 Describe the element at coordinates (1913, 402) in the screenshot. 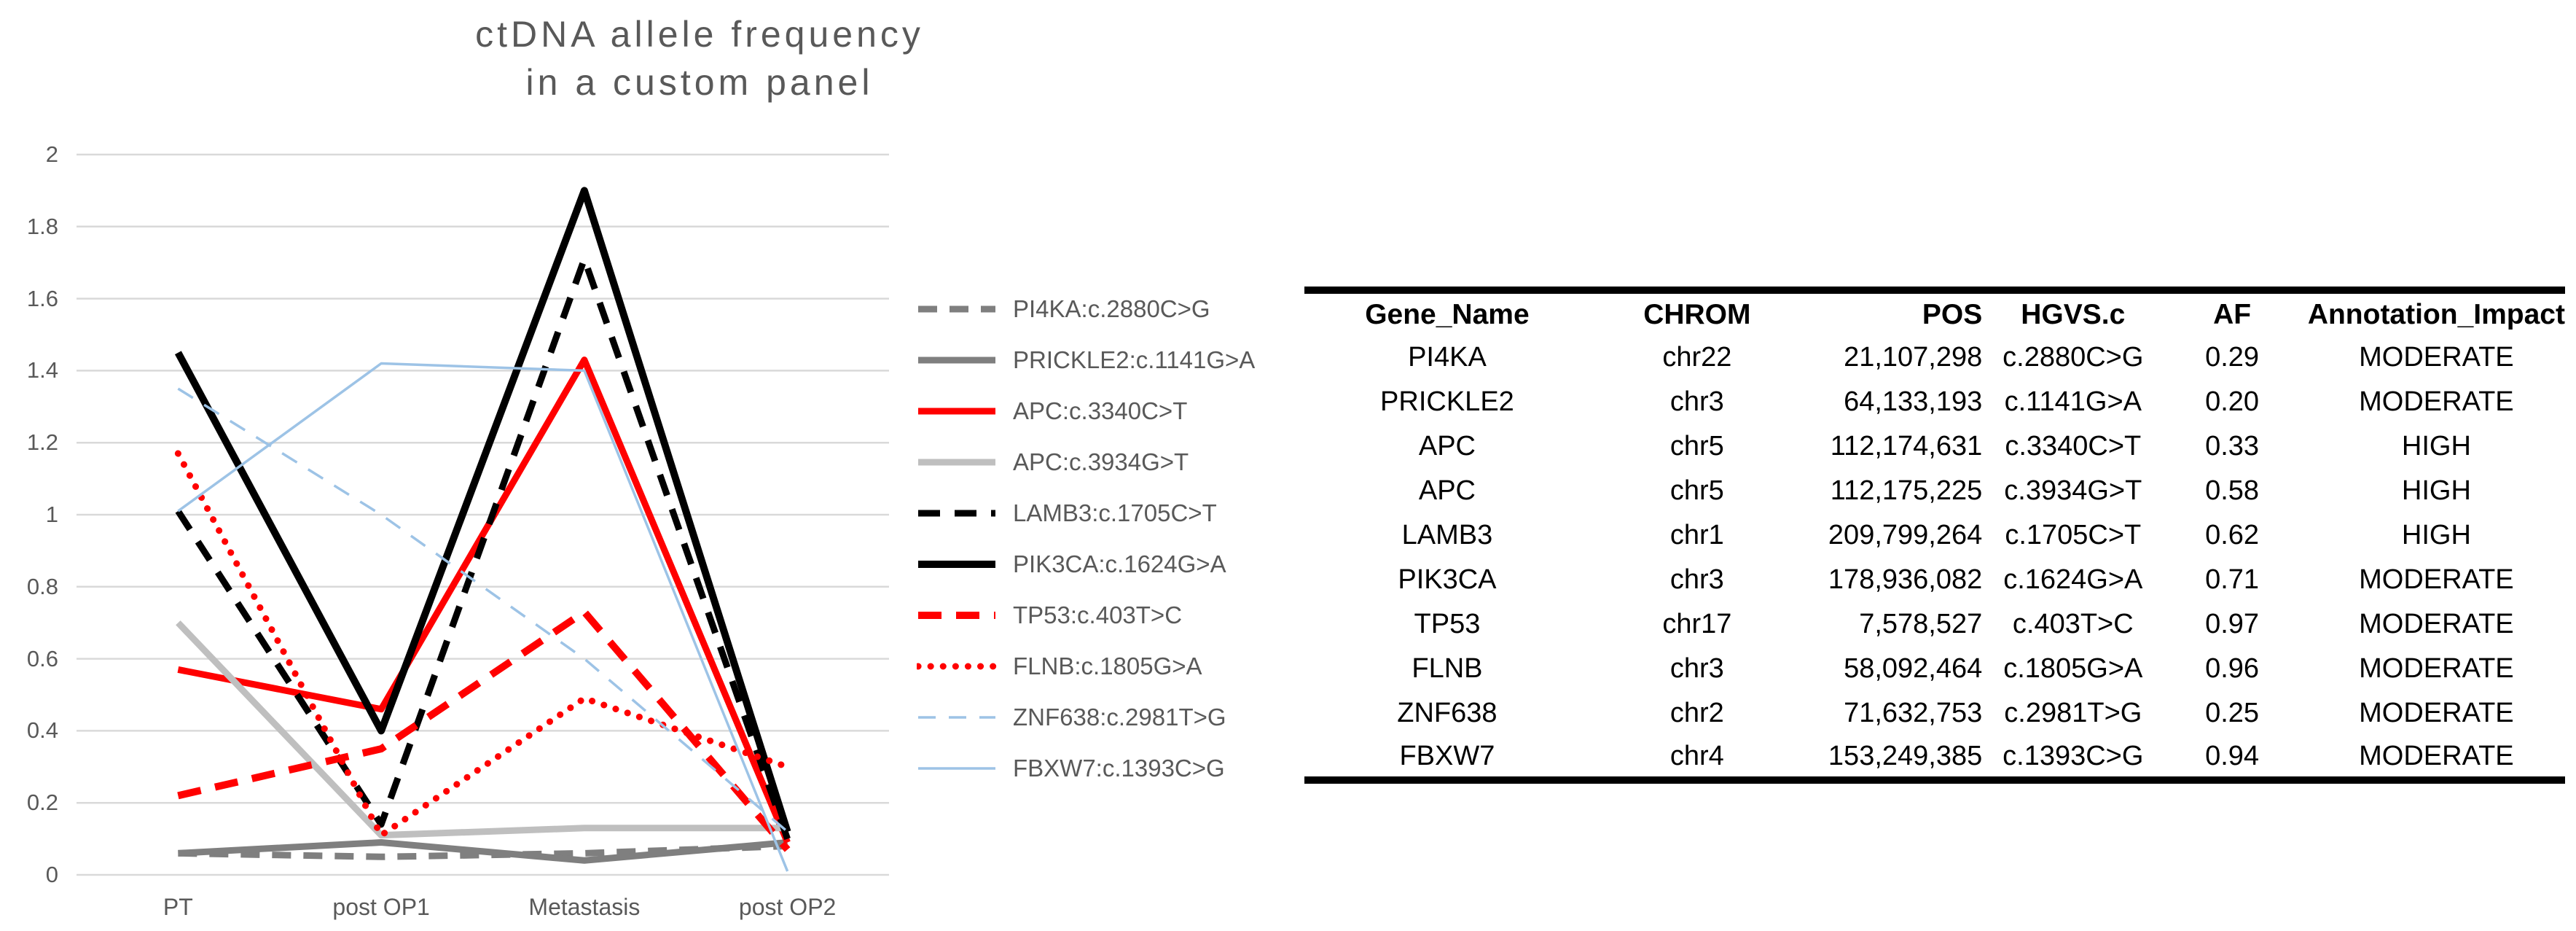

I see `cell-pos: 64,133,193` at that location.